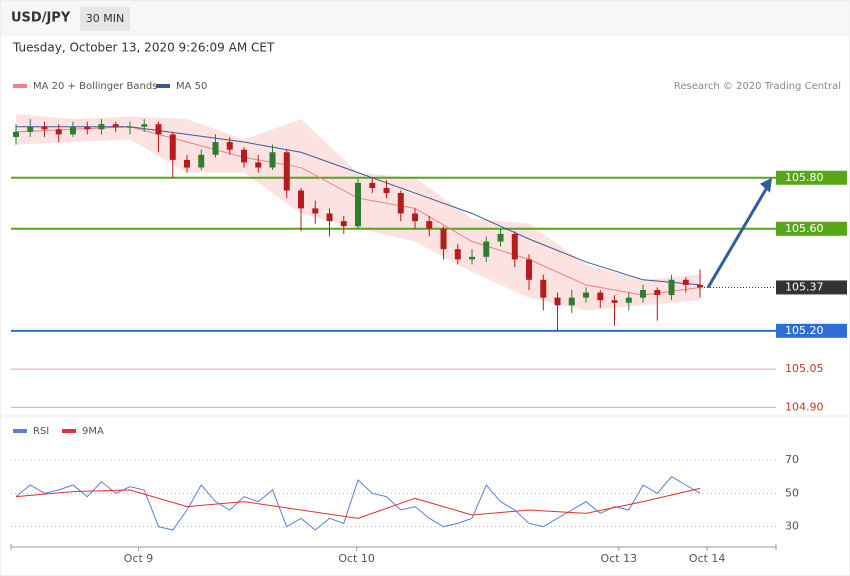 The image size is (850, 576). What do you see at coordinates (792, 492) in the screenshot?
I see `y-tick-label: 50` at bounding box center [792, 492].